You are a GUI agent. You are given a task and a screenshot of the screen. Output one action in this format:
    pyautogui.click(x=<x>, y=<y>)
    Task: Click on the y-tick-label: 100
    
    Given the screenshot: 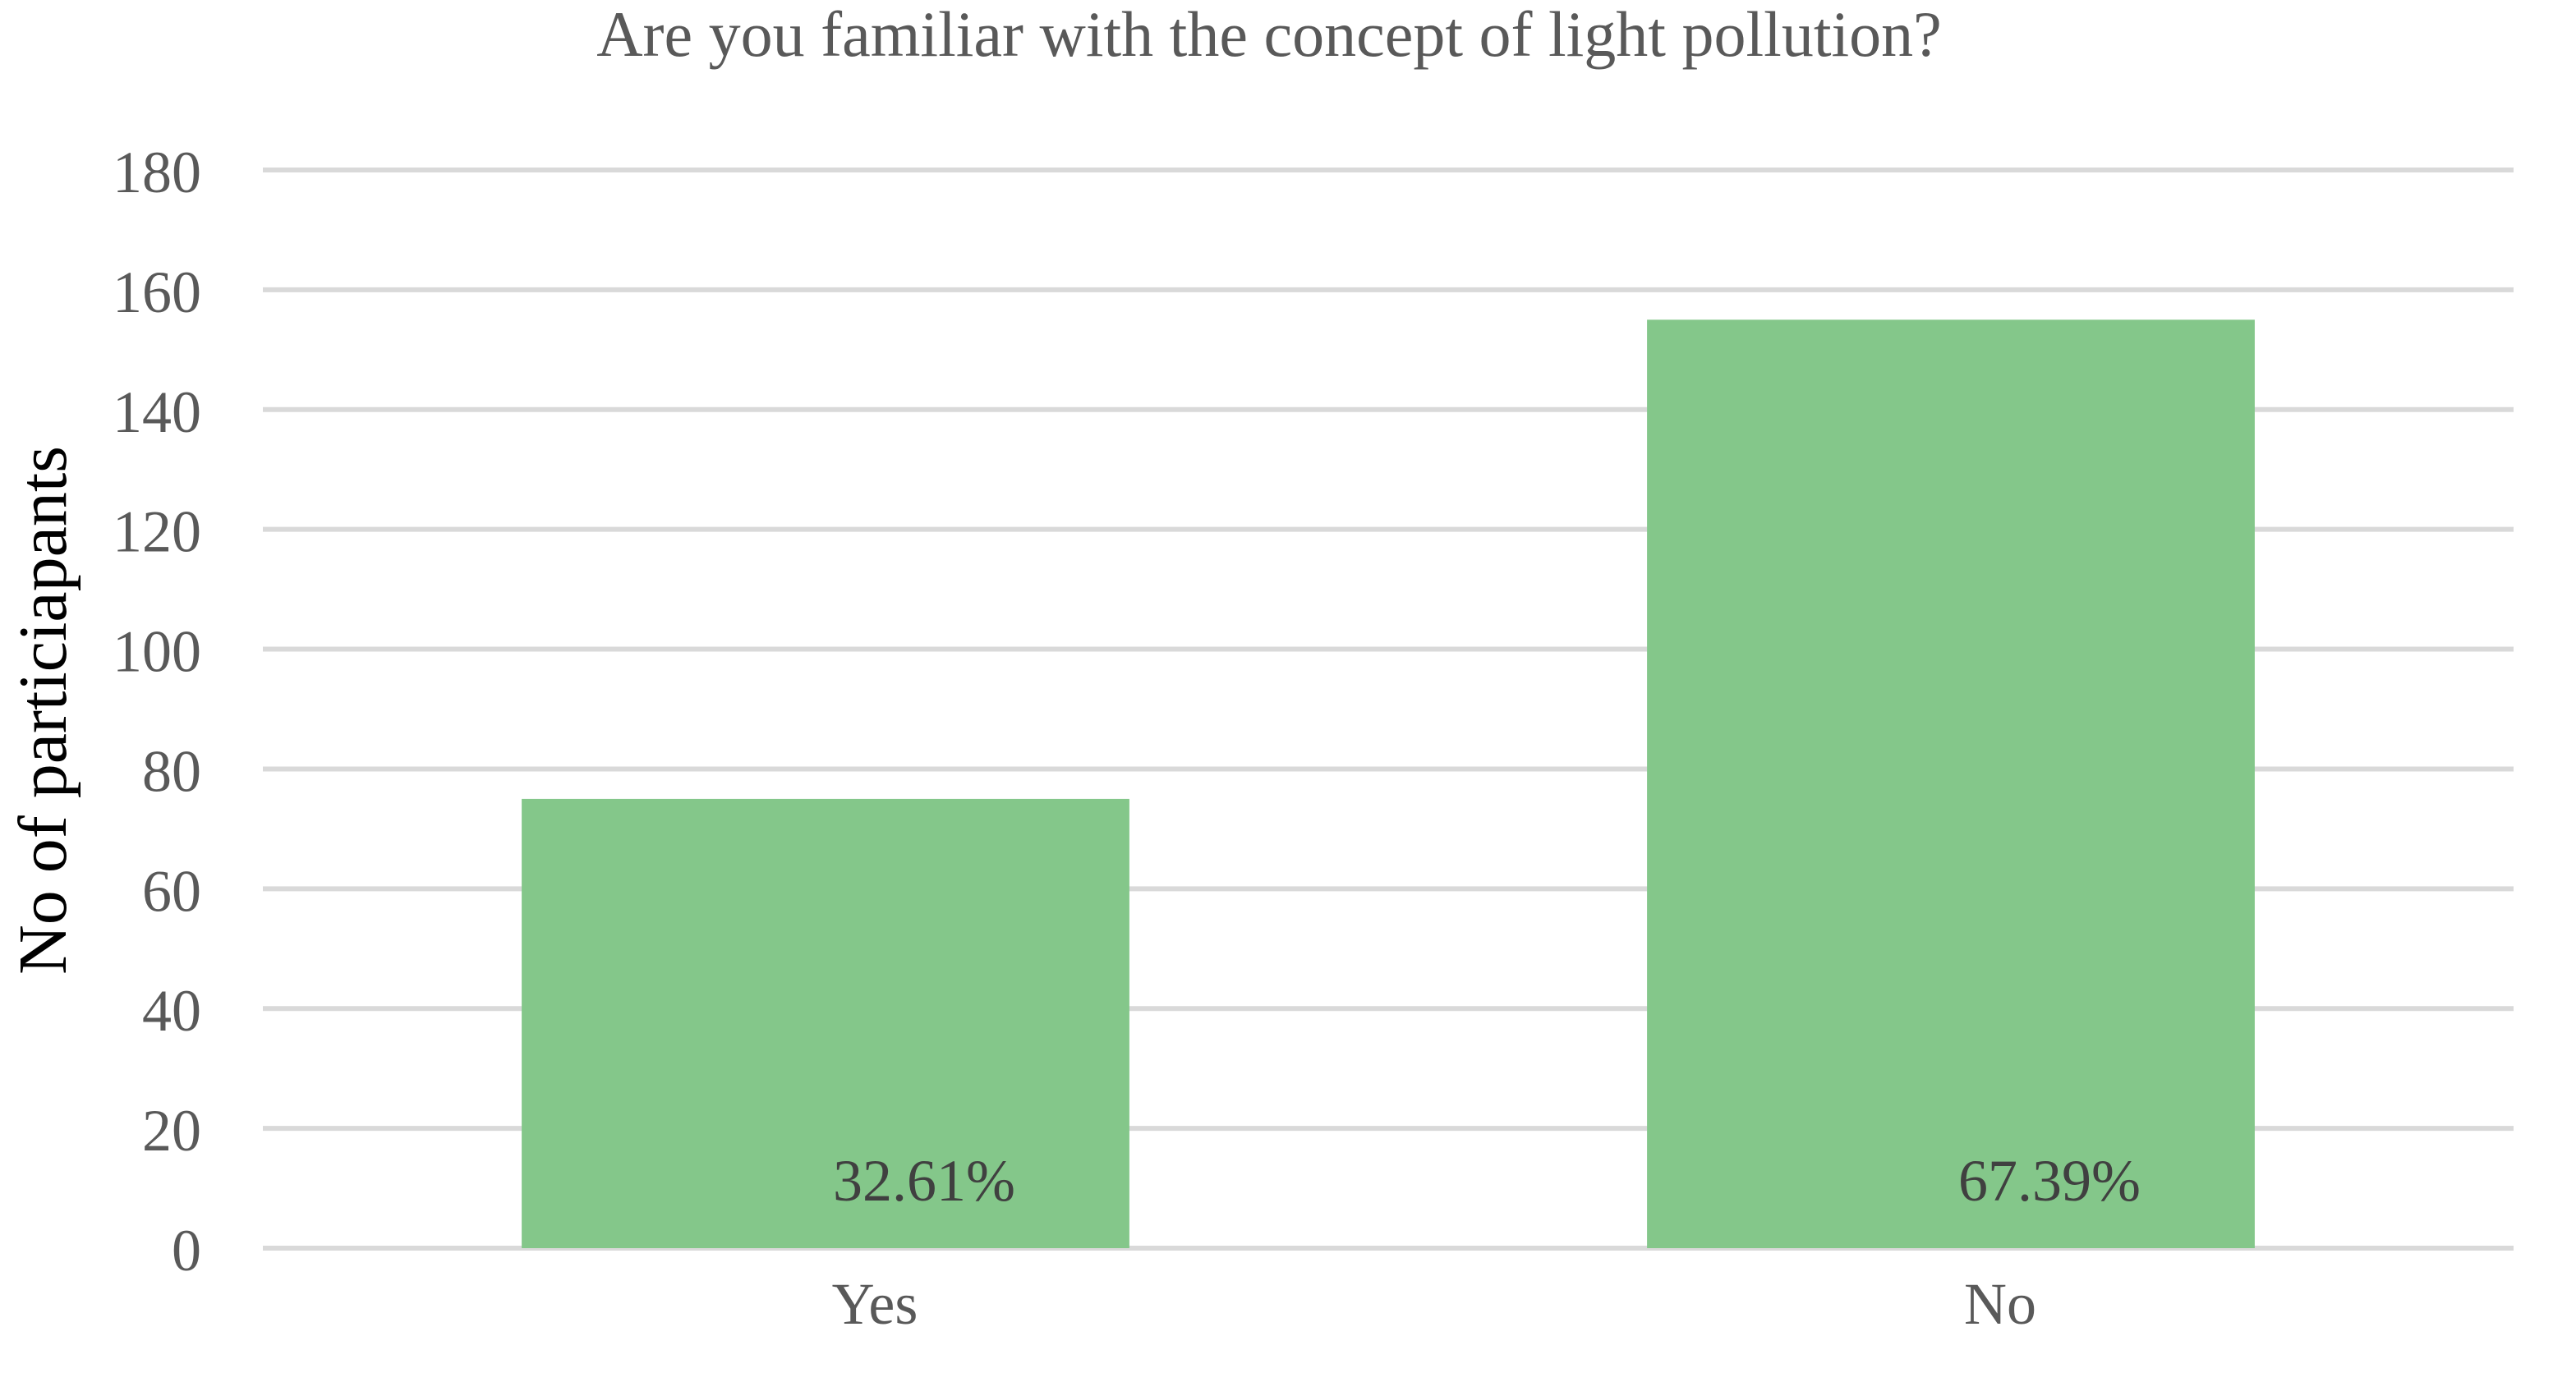 What is the action you would take?
    pyautogui.click(x=157, y=652)
    